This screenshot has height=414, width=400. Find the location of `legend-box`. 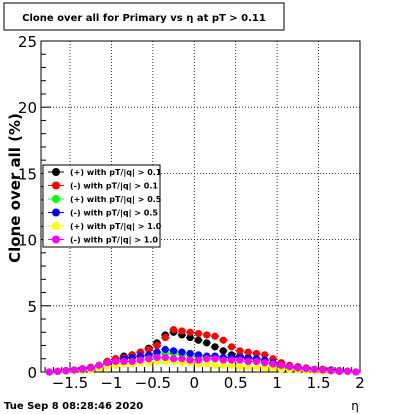

legend-box is located at coordinates (101, 206).